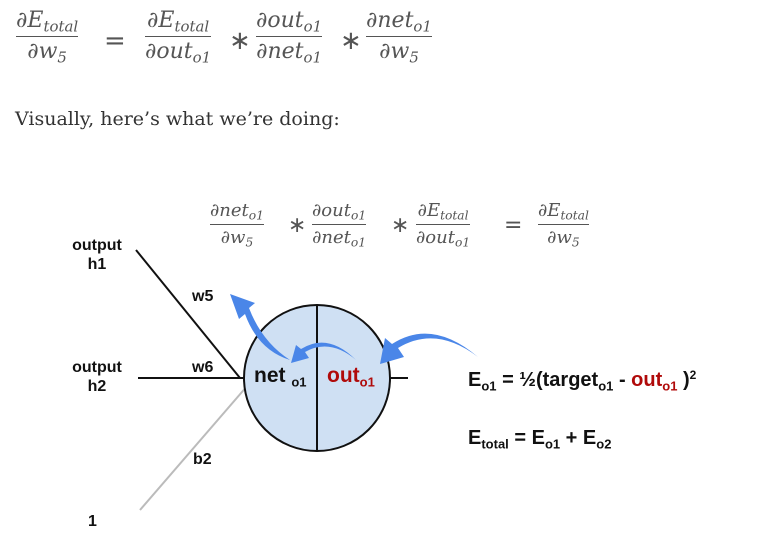  I want to click on arrow-out-icon, so click(429, 348).